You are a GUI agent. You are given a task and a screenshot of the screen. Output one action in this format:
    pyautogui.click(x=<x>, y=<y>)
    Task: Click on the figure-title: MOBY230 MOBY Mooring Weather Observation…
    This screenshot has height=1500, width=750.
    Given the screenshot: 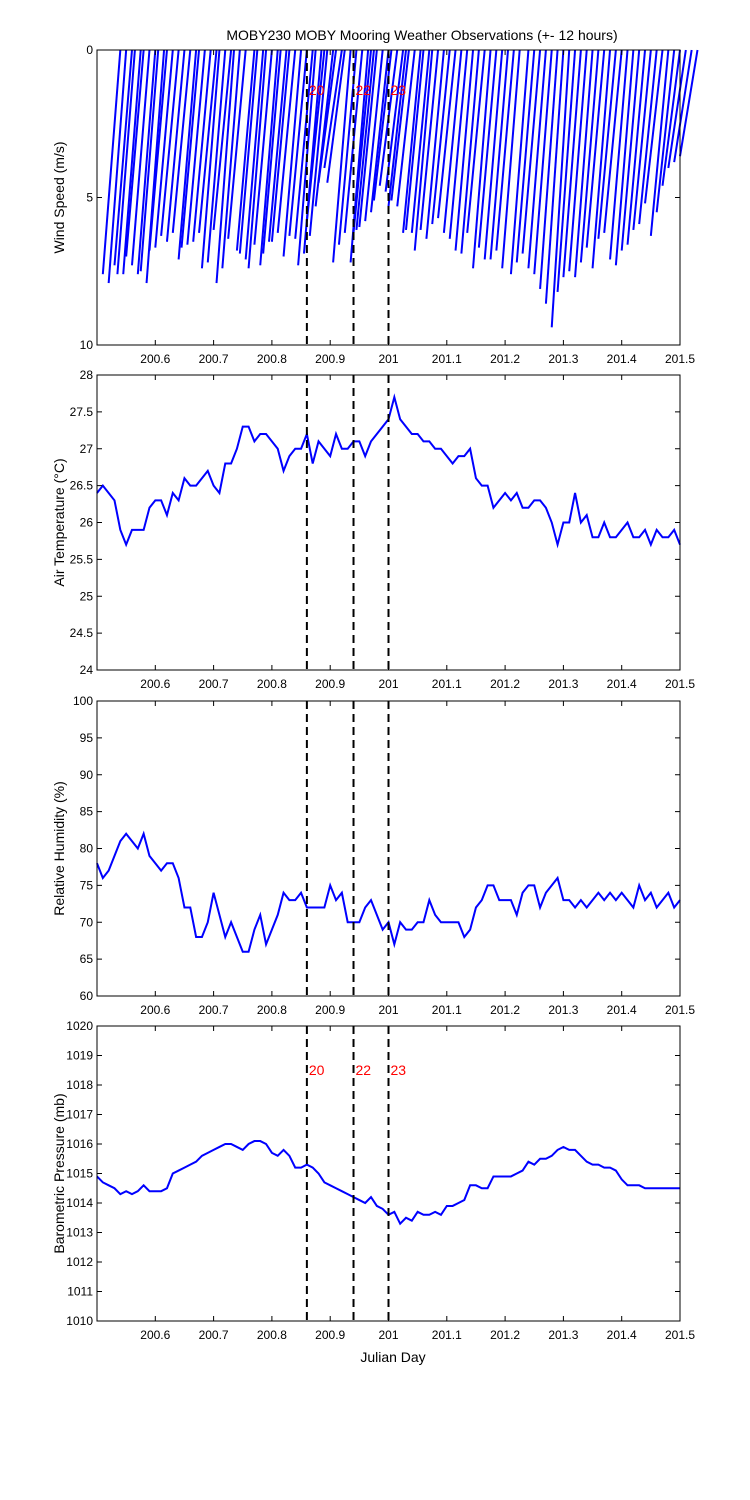 What is the action you would take?
    pyautogui.click(x=421, y=35)
    